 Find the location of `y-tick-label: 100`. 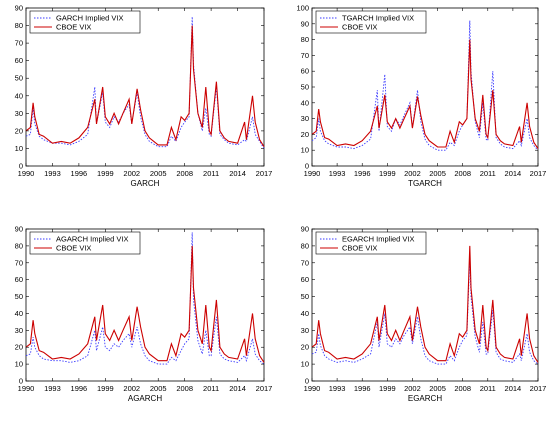

y-tick-label: 100 is located at coordinates (302, 8).